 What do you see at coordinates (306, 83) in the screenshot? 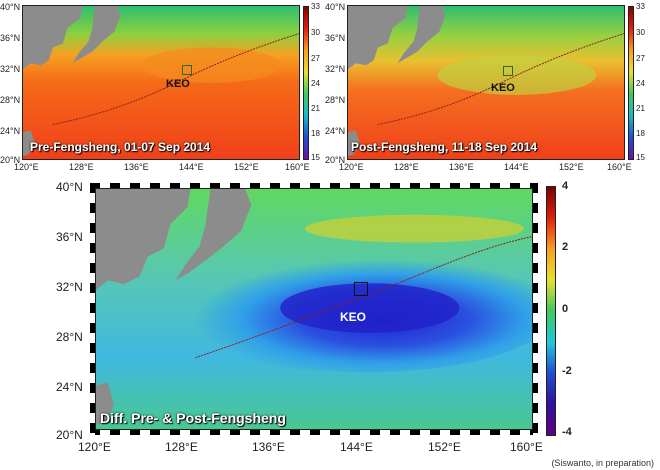
I see `colorbar-pre` at bounding box center [306, 83].